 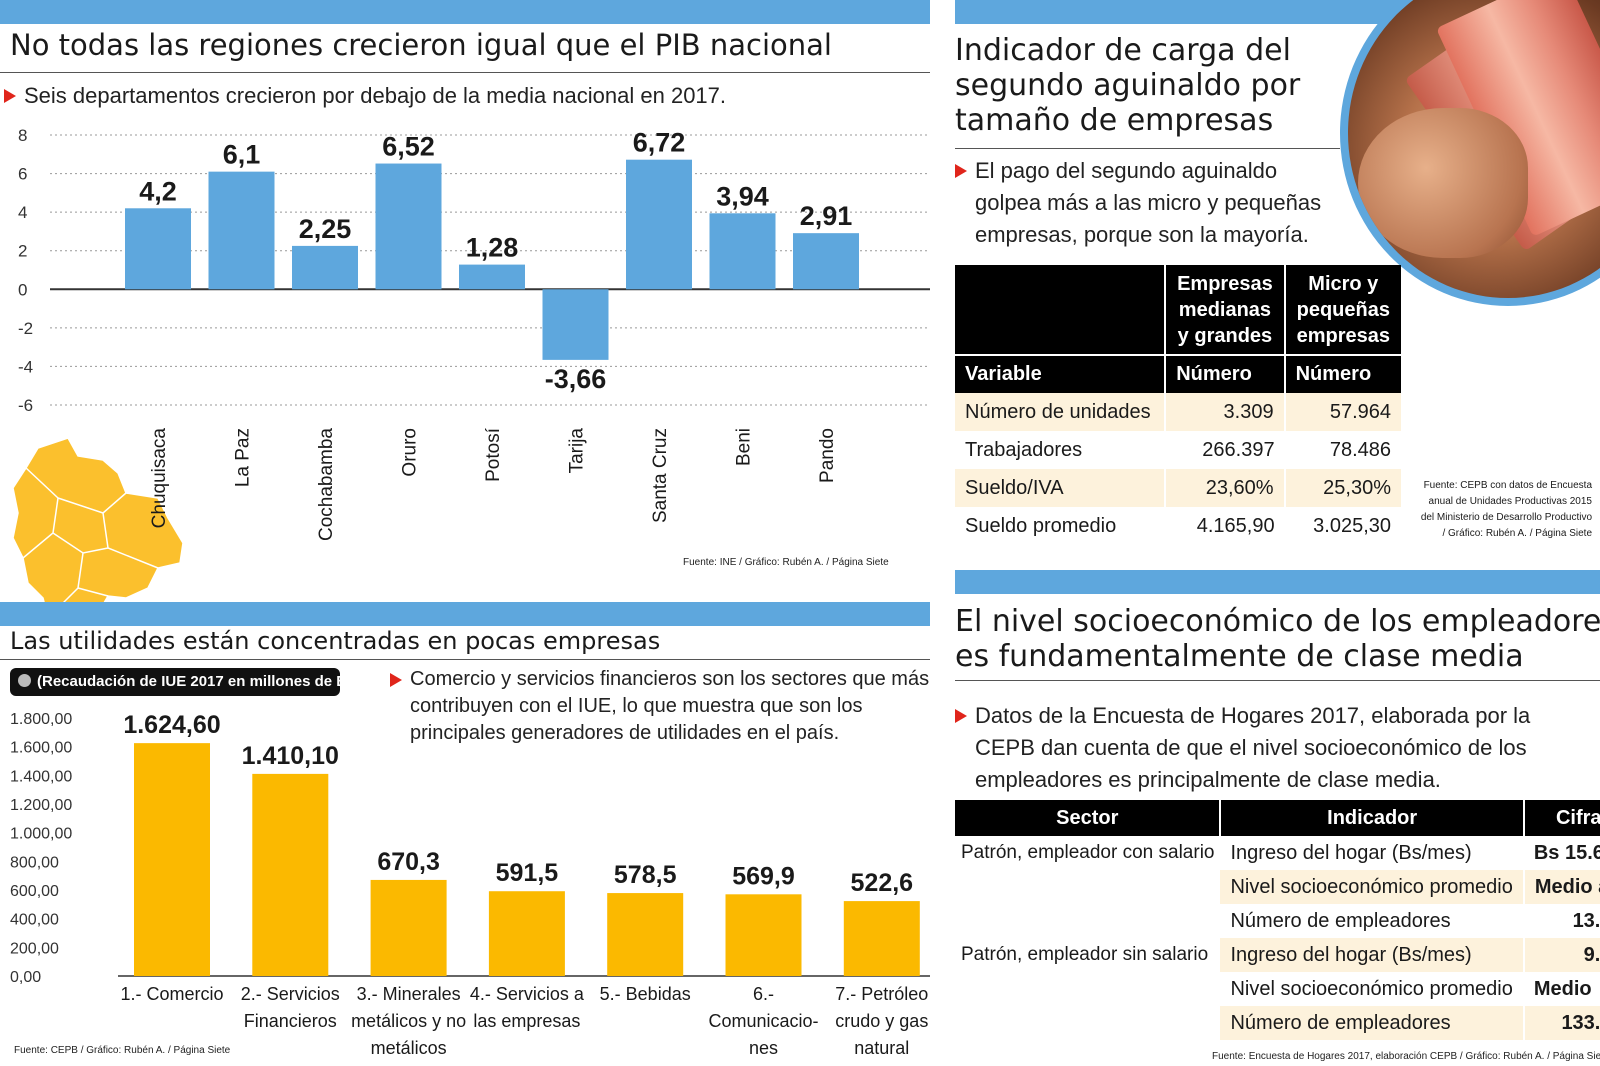 I want to click on x-tick-label: Potosí, so click(x=493, y=454).